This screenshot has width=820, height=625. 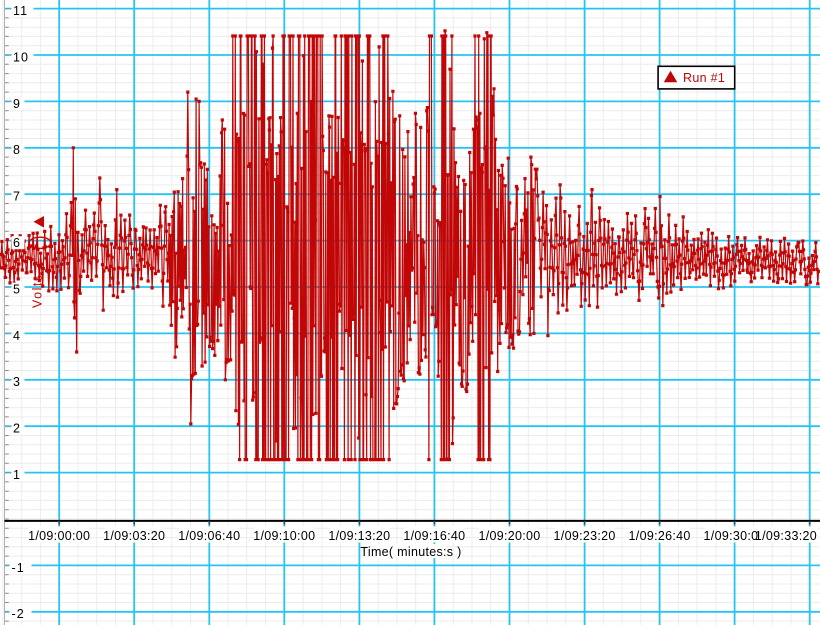 I want to click on svg-text: 8, so click(x=17, y=150).